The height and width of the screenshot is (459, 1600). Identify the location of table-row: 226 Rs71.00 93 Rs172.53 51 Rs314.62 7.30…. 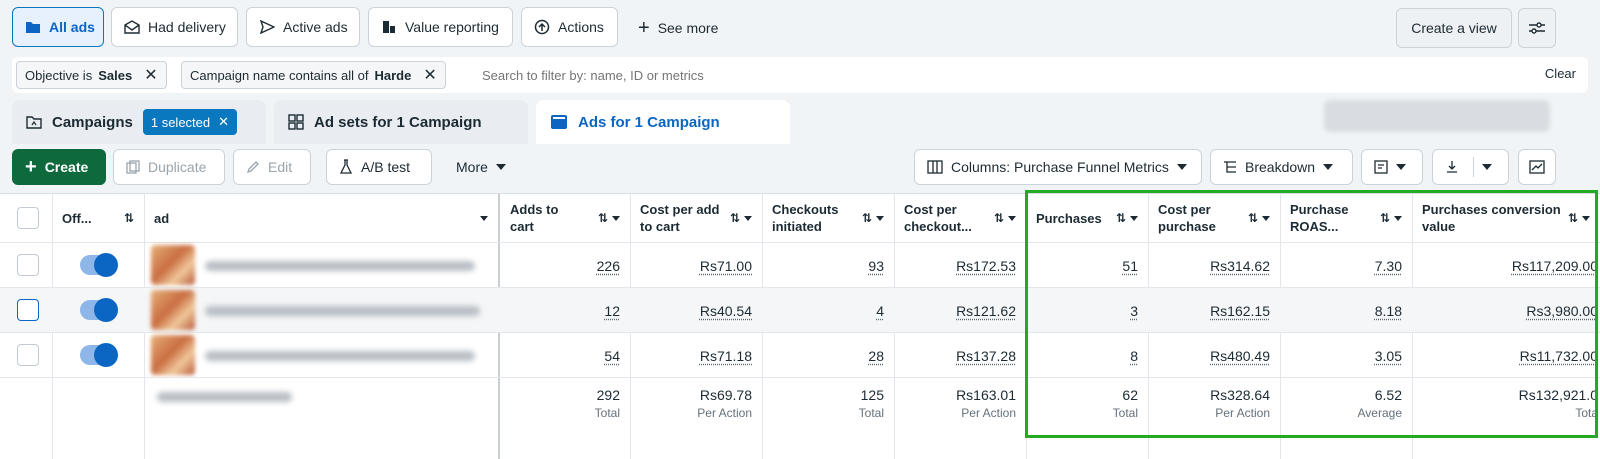
(800, 264).